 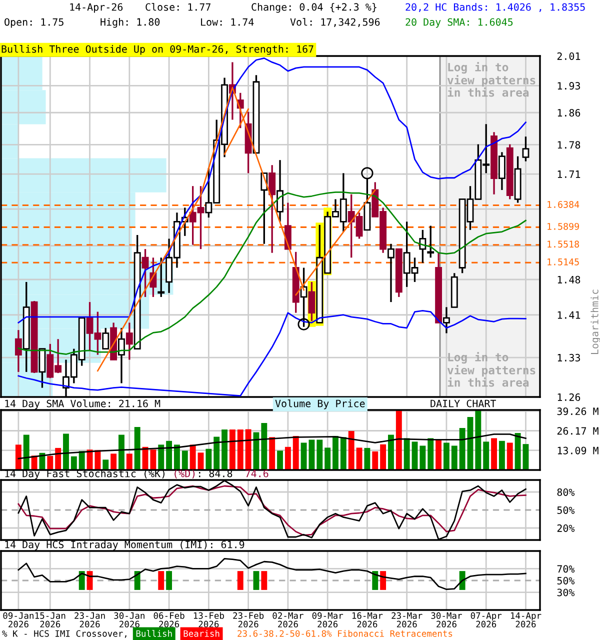 What do you see at coordinates (569, 280) in the screenshot?
I see `y-tick-label: 1.48` at bounding box center [569, 280].